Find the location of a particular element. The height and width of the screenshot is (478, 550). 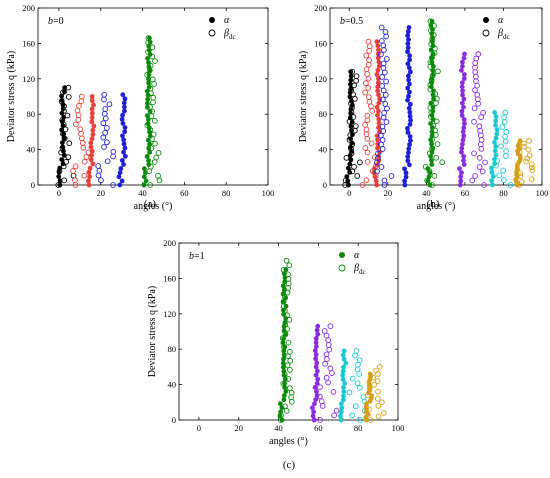

x-tick-label: 40 is located at coordinates (142, 193).